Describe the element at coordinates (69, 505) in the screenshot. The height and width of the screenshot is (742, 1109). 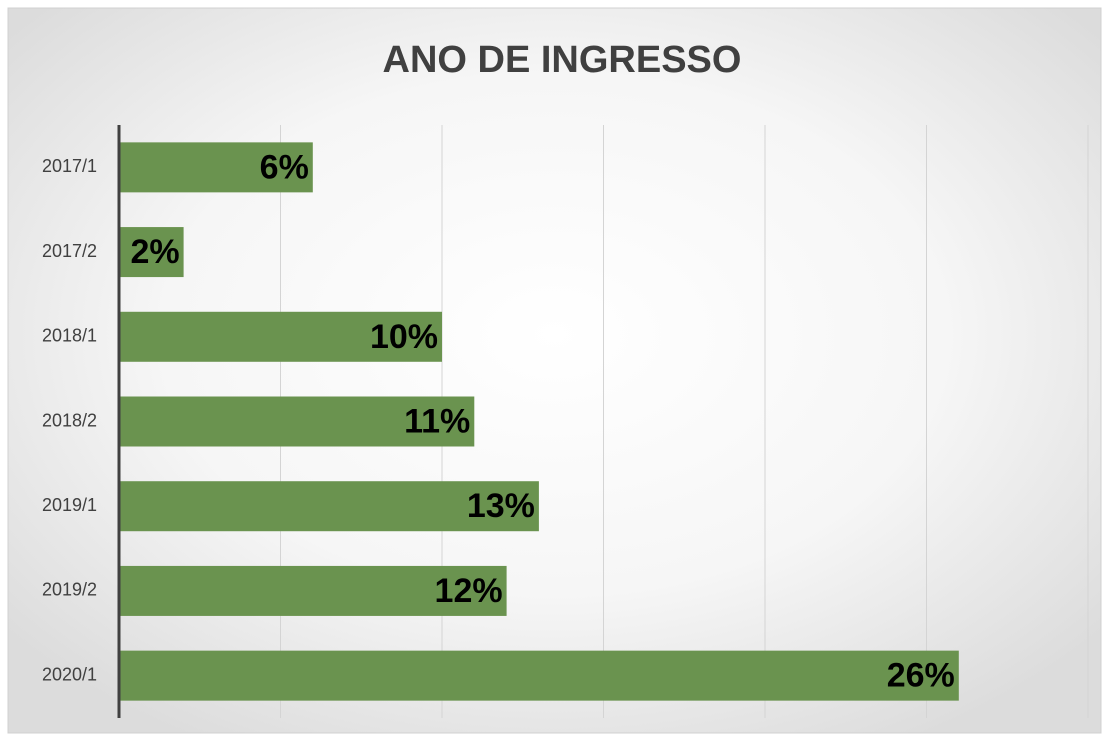
I see `y-tick-label: 2019/1` at that location.